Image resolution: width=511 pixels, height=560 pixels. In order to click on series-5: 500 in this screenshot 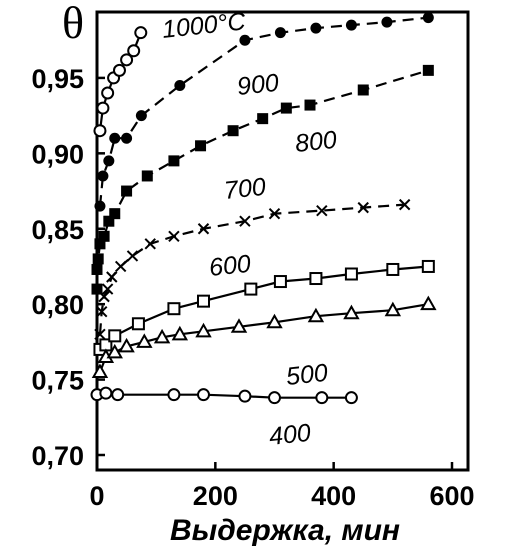, I will do `click(264, 343)`.